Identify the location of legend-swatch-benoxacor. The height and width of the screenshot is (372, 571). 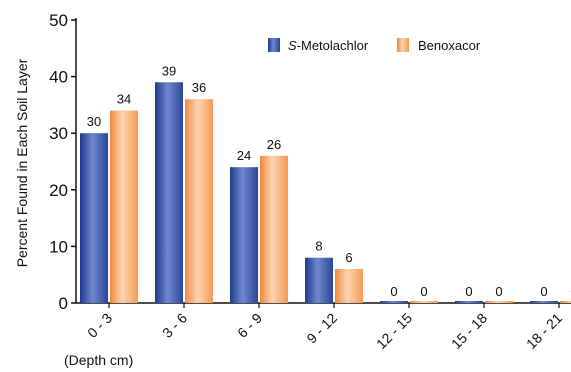
(403, 45).